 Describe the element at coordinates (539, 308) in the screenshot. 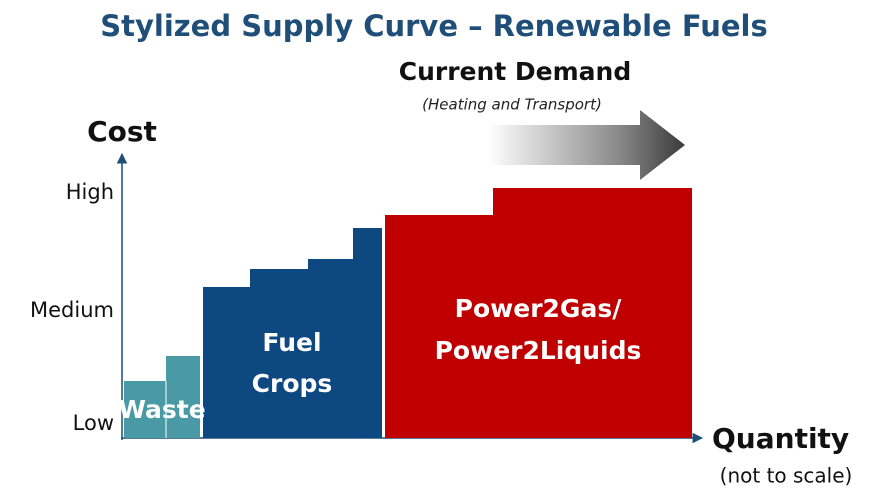

I see `block-label: Power2Gas/` at that location.